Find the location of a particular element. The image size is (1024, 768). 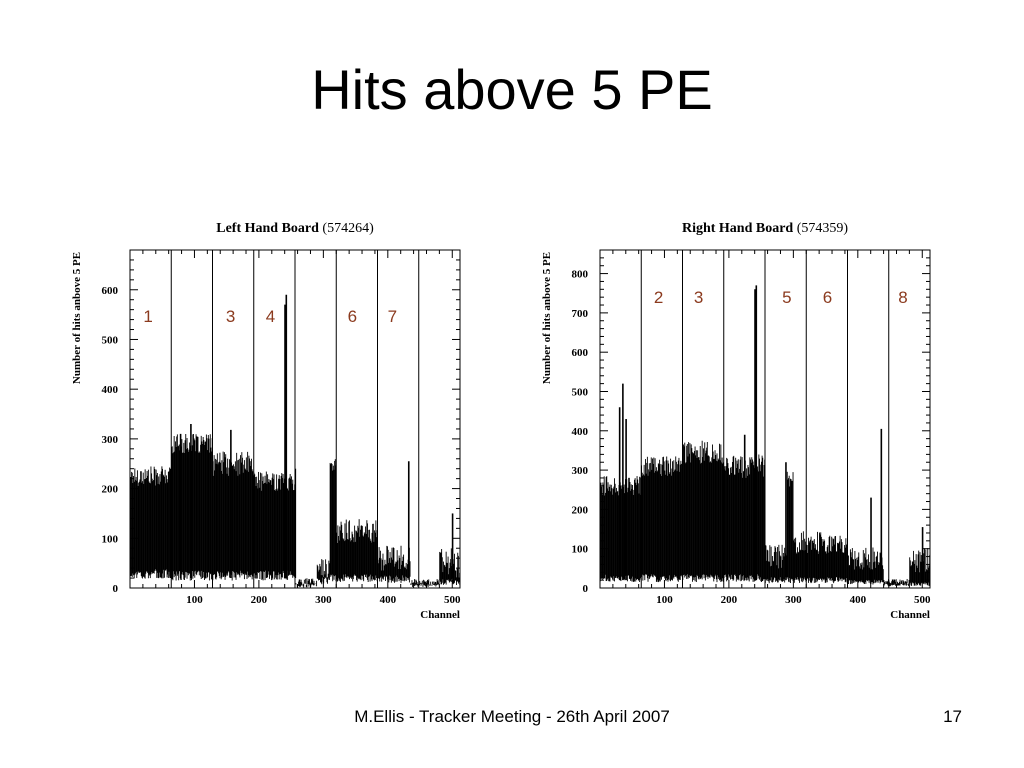

region-label: 7 is located at coordinates (392, 316).